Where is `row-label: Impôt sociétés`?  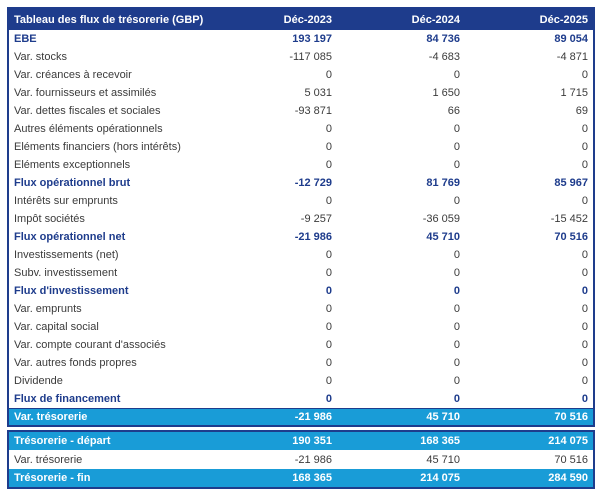 row-label: Impôt sociétés is located at coordinates (49, 219).